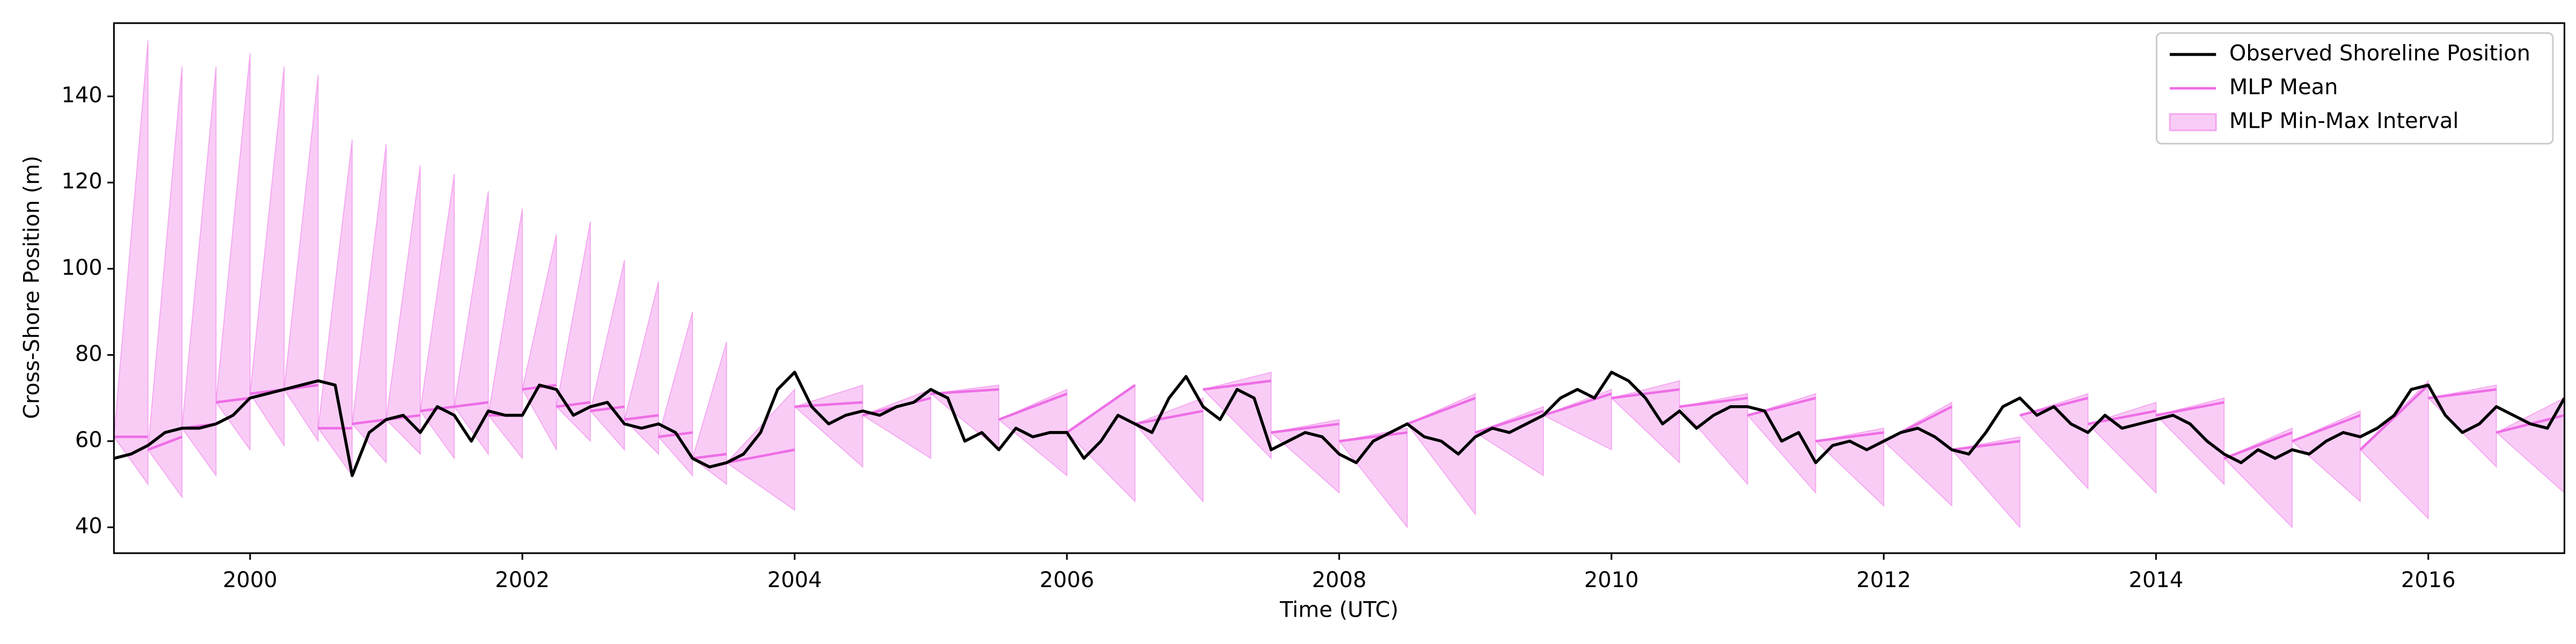  I want to click on y-tick-label: 60, so click(89, 440).